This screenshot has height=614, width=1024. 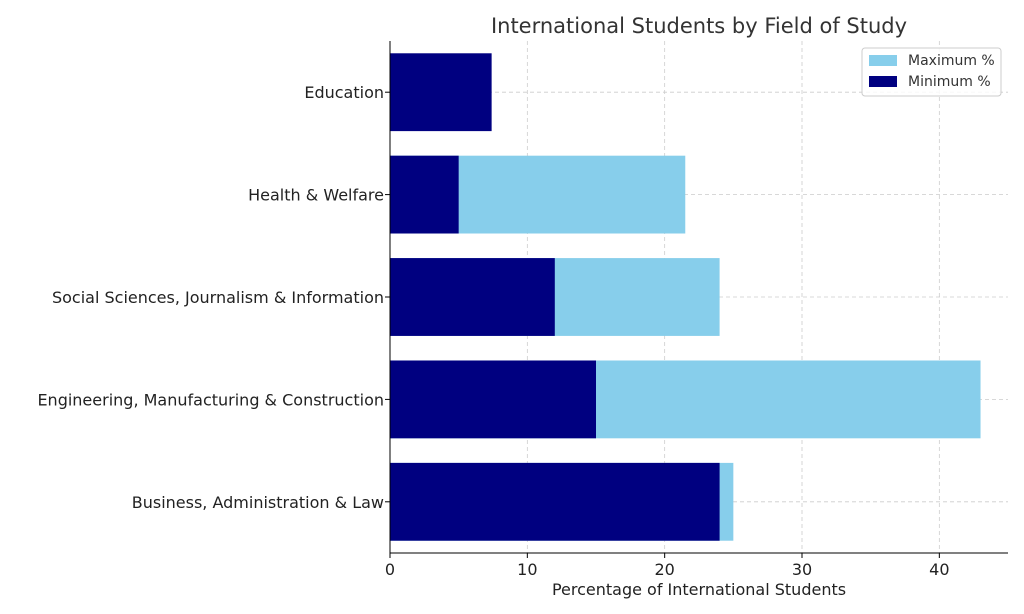 What do you see at coordinates (527, 569) in the screenshot?
I see `x-tick-label: 10` at bounding box center [527, 569].